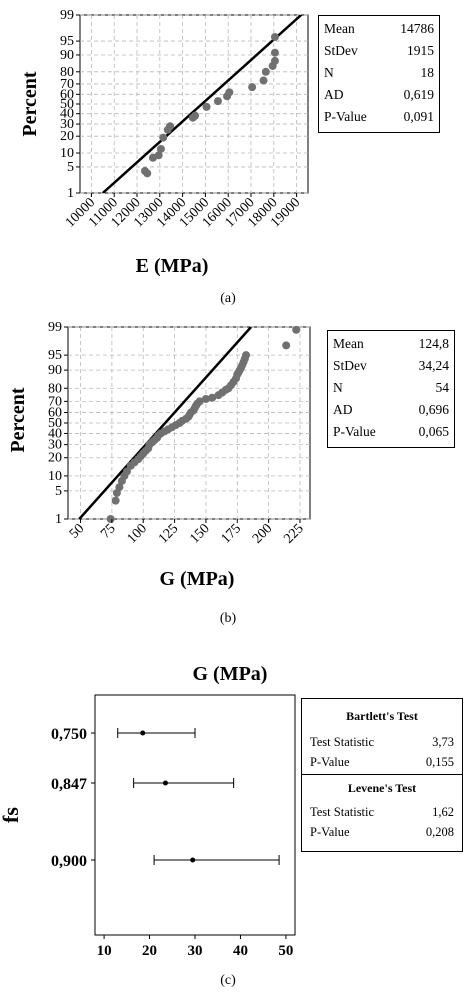 The height and width of the screenshot is (995, 472). I want to click on stat-value: 0,091, so click(418, 116).